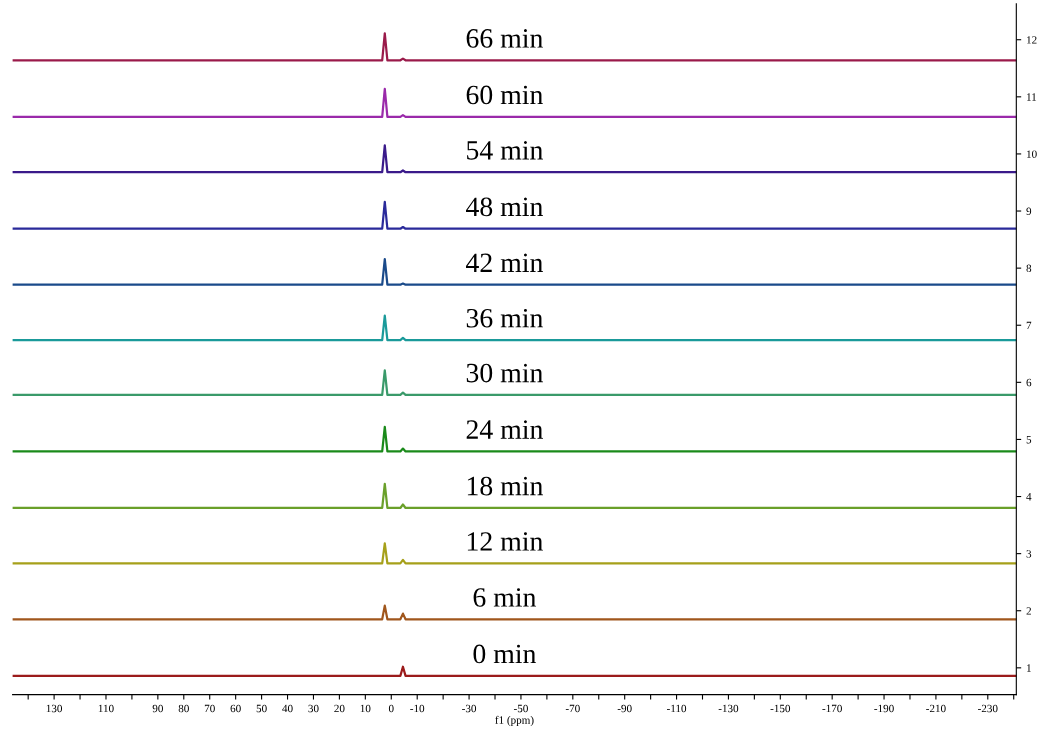  I want to click on x-tick-label: -190, so click(884, 708).